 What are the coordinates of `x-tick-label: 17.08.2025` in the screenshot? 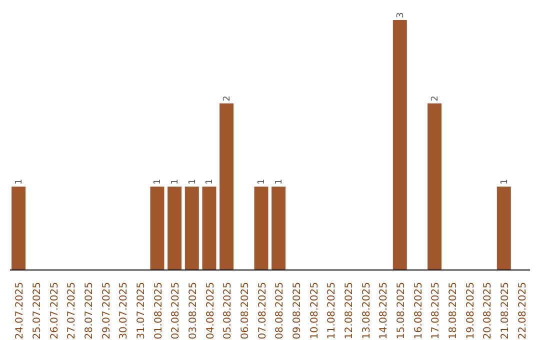 It's located at (436, 311).